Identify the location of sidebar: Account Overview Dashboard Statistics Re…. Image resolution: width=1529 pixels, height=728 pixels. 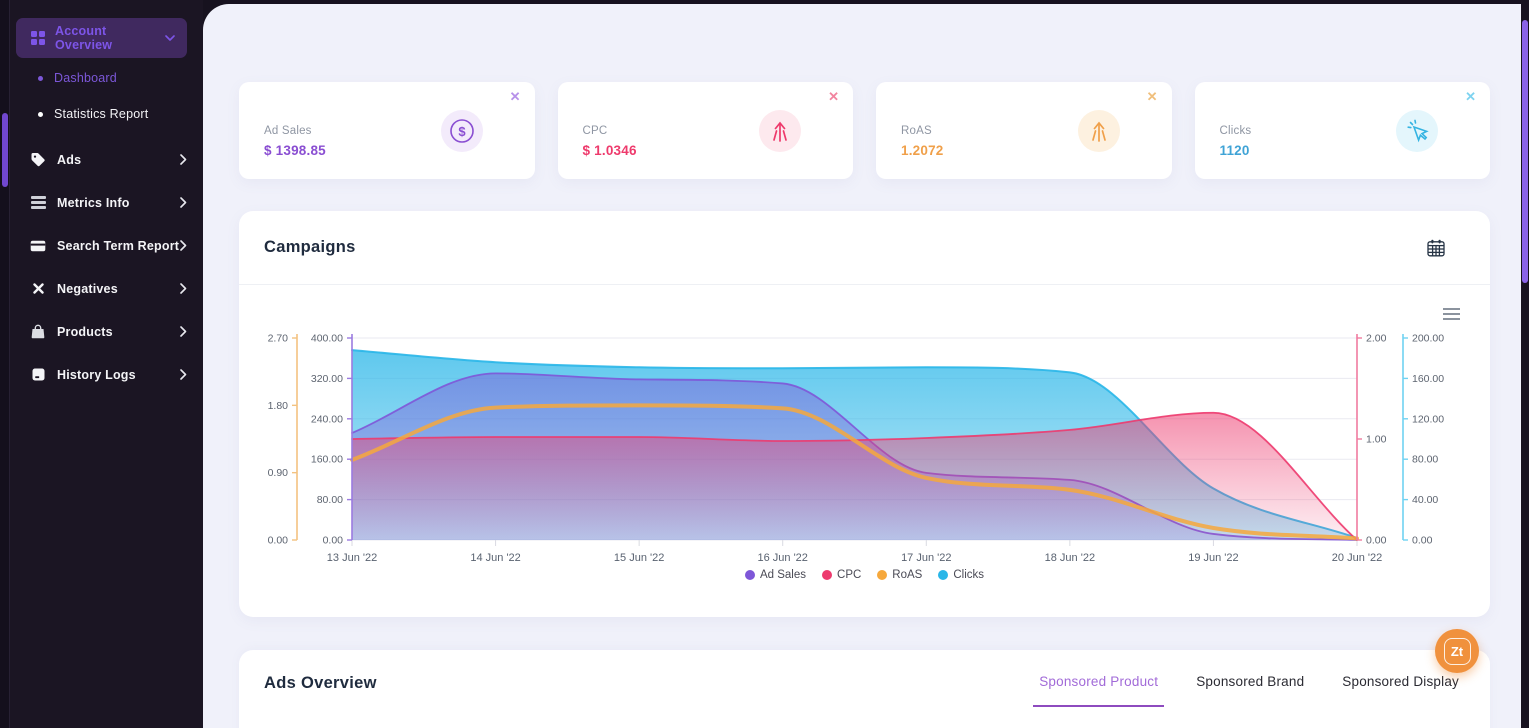
(101, 364).